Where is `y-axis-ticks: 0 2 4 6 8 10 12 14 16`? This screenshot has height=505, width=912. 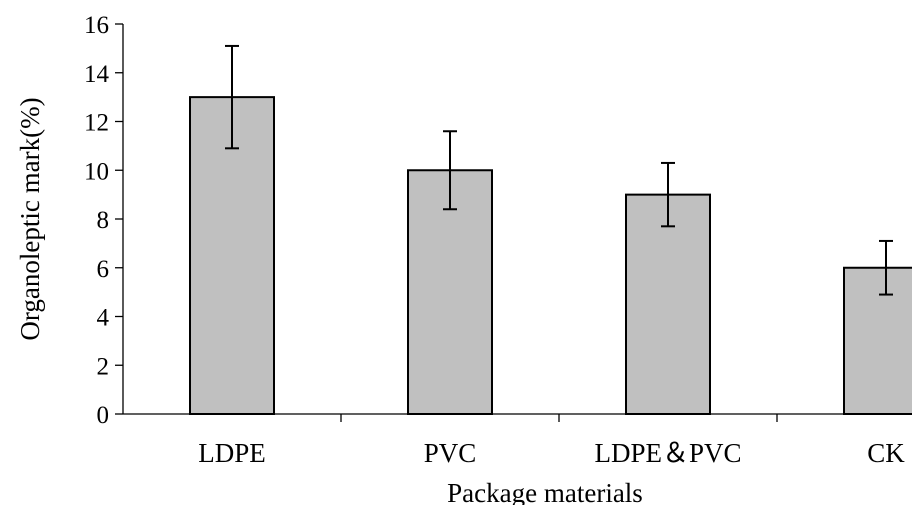 y-axis-ticks: 0 2 4 6 8 10 12 14 16 is located at coordinates (103, 220).